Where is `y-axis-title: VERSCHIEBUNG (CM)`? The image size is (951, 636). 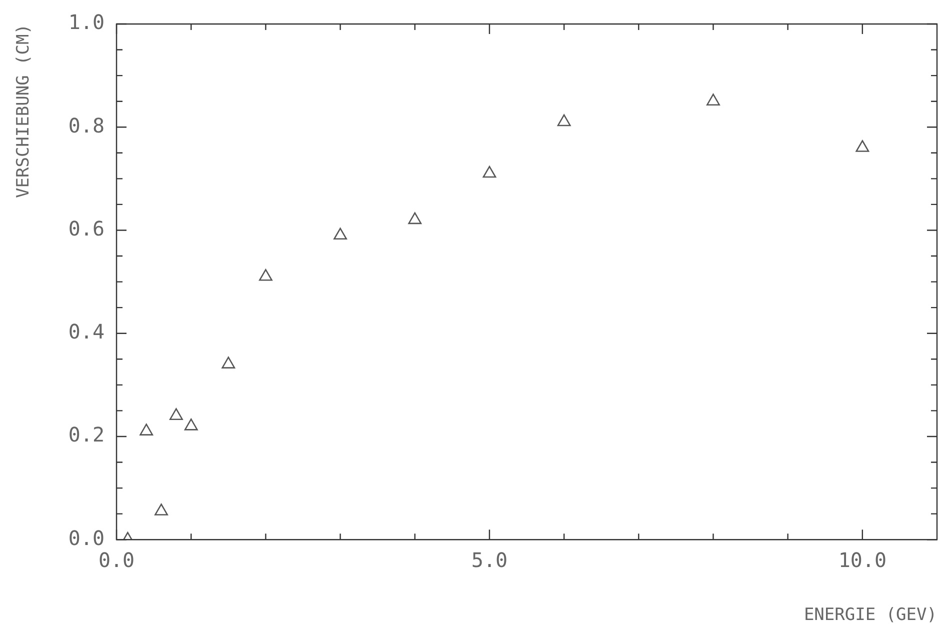 y-axis-title: VERSCHIEBUNG (CM) is located at coordinates (24, 111).